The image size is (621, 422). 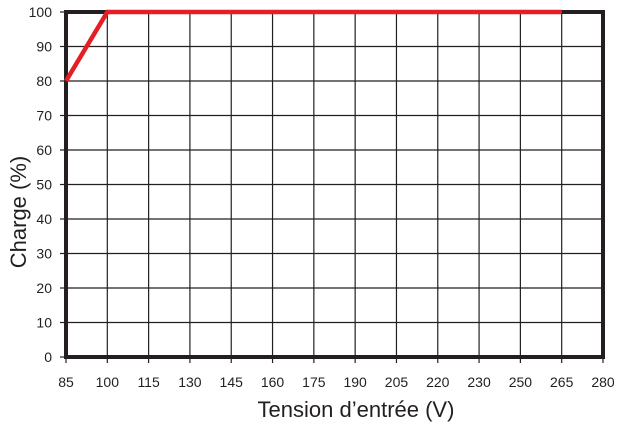 What do you see at coordinates (562, 382) in the screenshot?
I see `x-tick-label: 265` at bounding box center [562, 382].